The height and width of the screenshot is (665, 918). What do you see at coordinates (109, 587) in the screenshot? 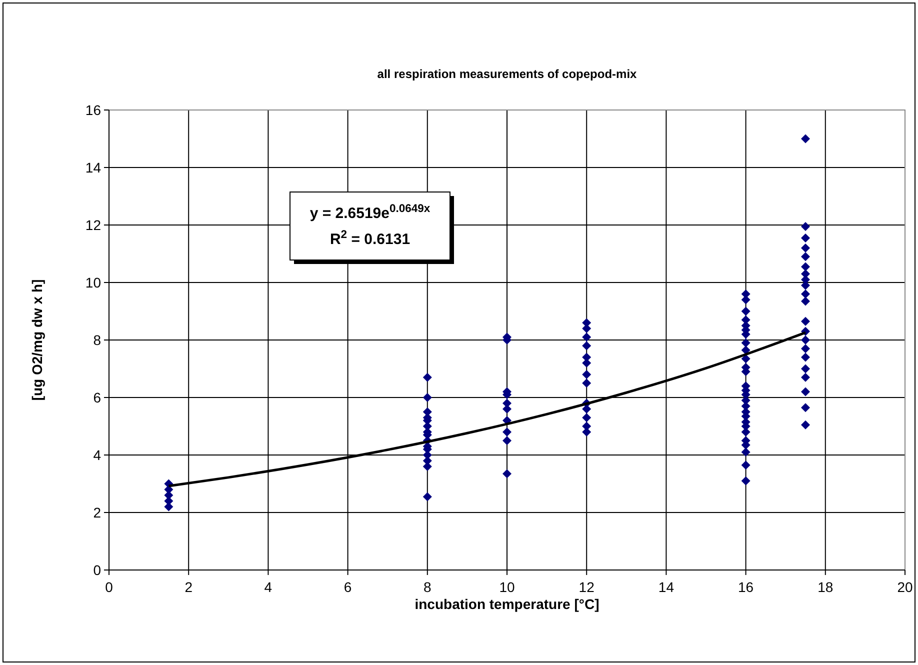
I see `x-tick-label: 0` at bounding box center [109, 587].